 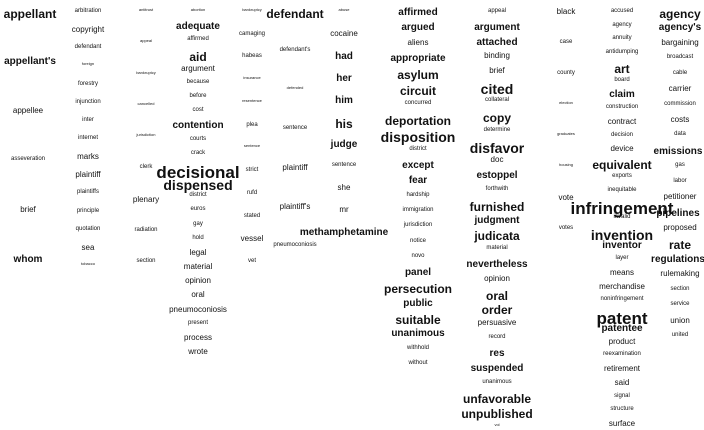 I want to click on cloud-word: vessel, so click(x=252, y=238).